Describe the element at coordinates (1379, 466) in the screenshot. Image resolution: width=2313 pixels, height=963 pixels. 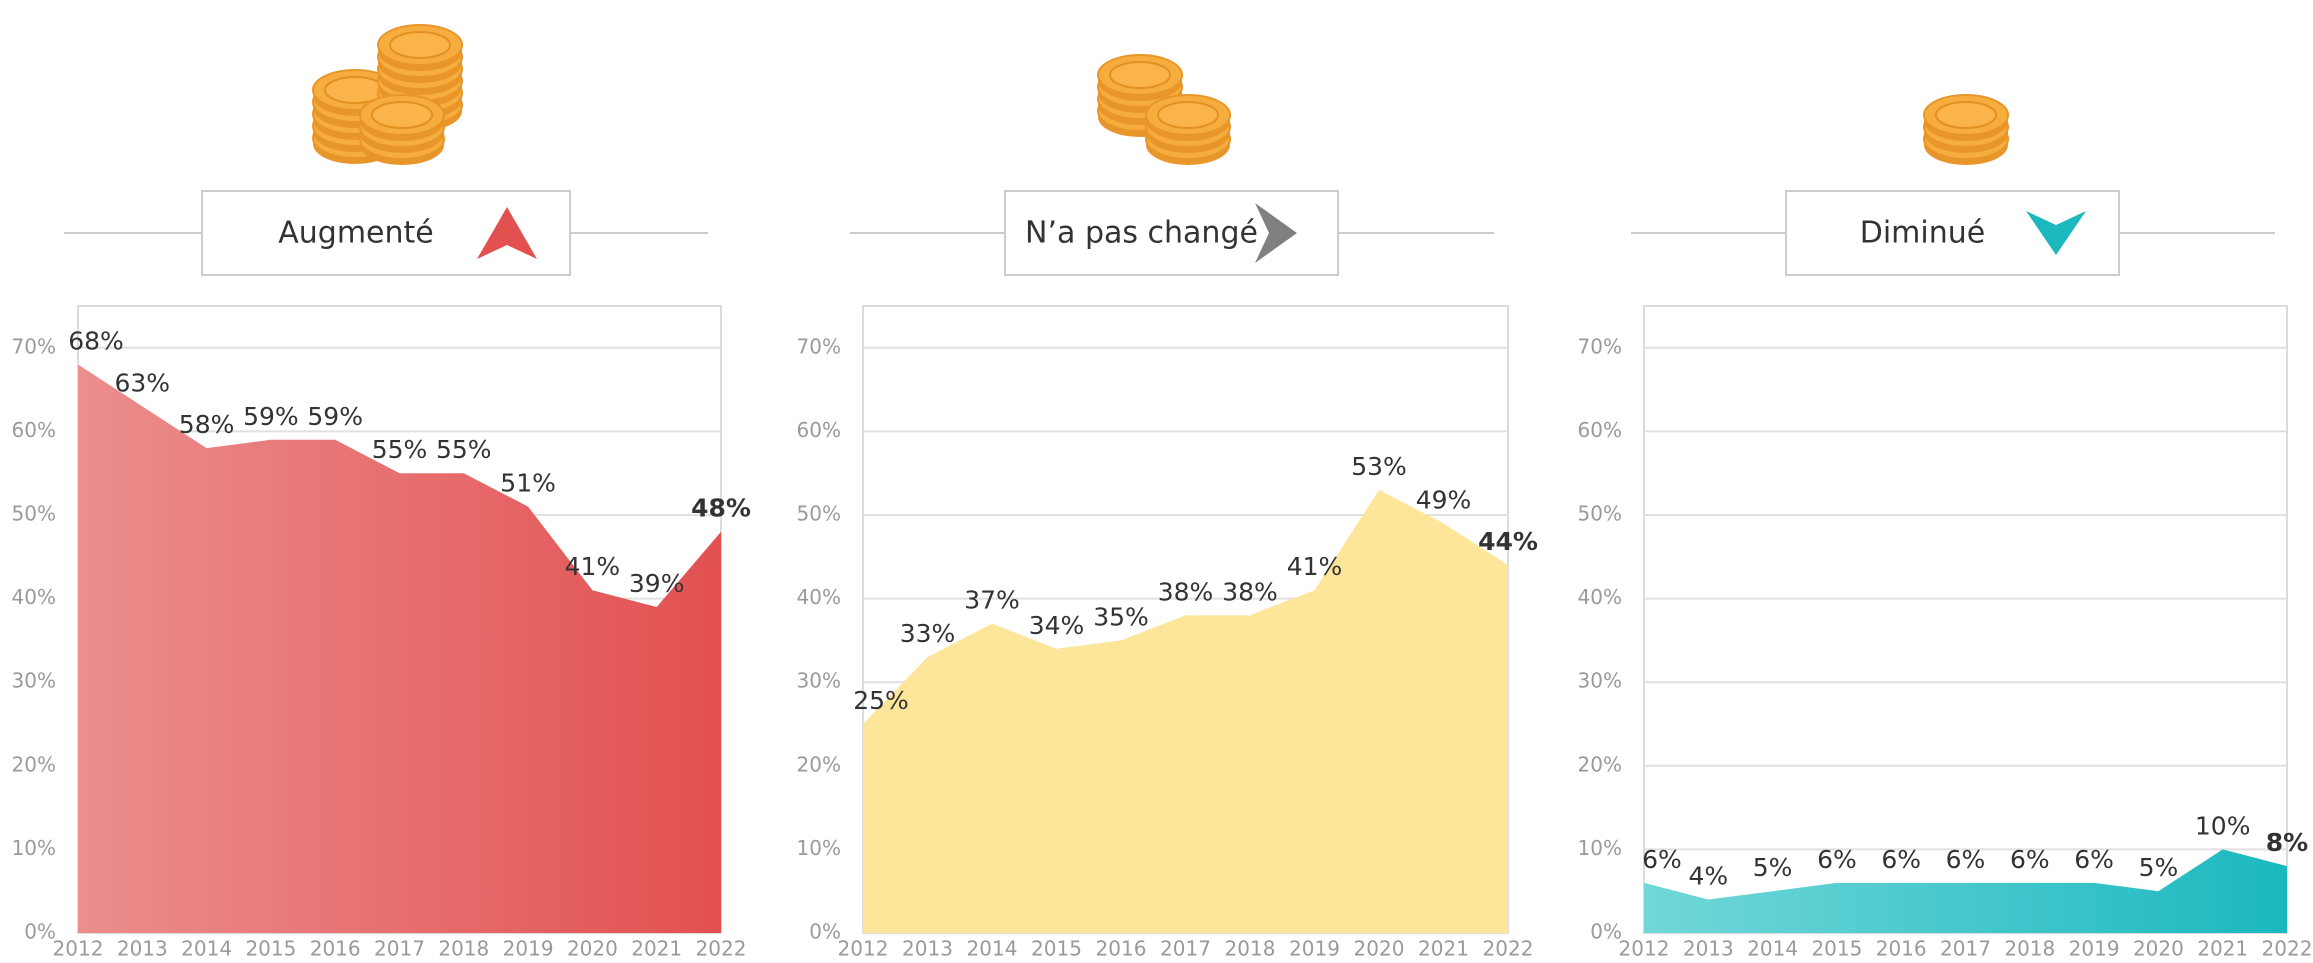
I see `value-label: 53%` at that location.